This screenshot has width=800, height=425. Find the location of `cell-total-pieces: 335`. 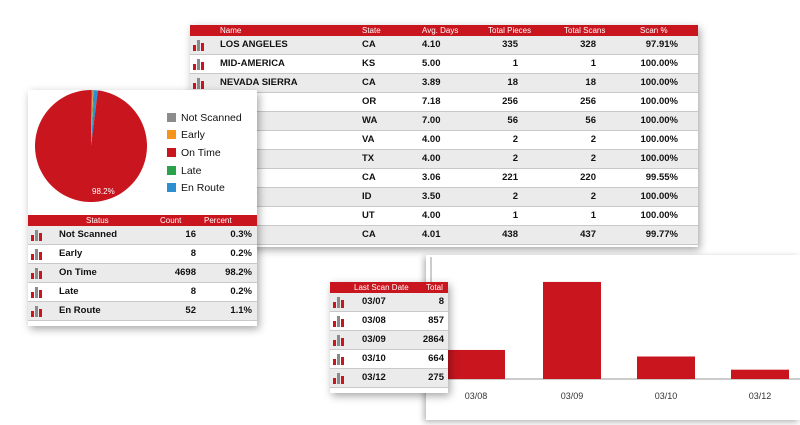

cell-total-pieces: 335 is located at coordinates (510, 44).